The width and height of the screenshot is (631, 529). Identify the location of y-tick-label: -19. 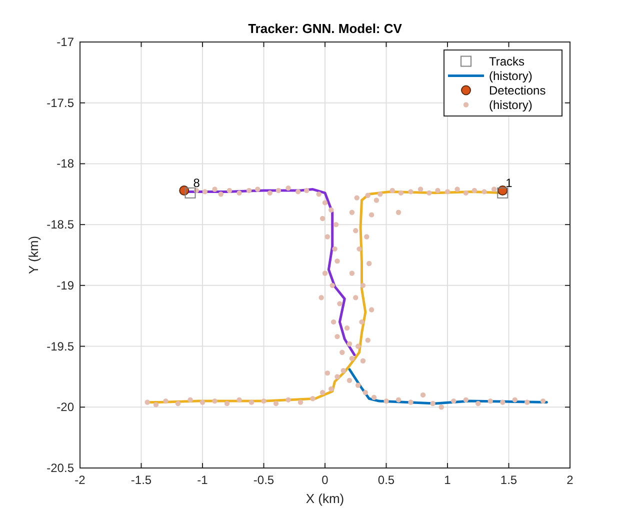
(65, 285).